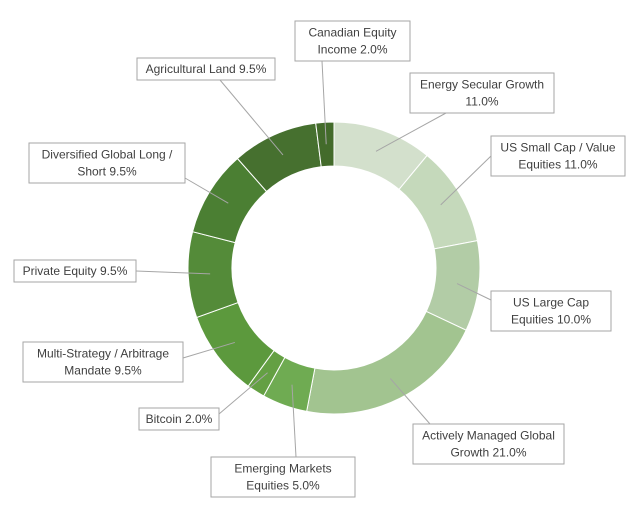  I want to click on data-label: Canadian Equity Income 2.0%, so click(352, 41).